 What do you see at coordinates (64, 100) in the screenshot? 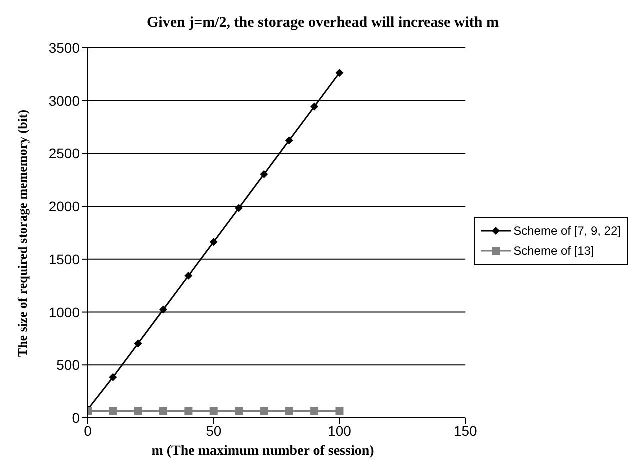
I see `y-tick-label: 3000` at bounding box center [64, 100].